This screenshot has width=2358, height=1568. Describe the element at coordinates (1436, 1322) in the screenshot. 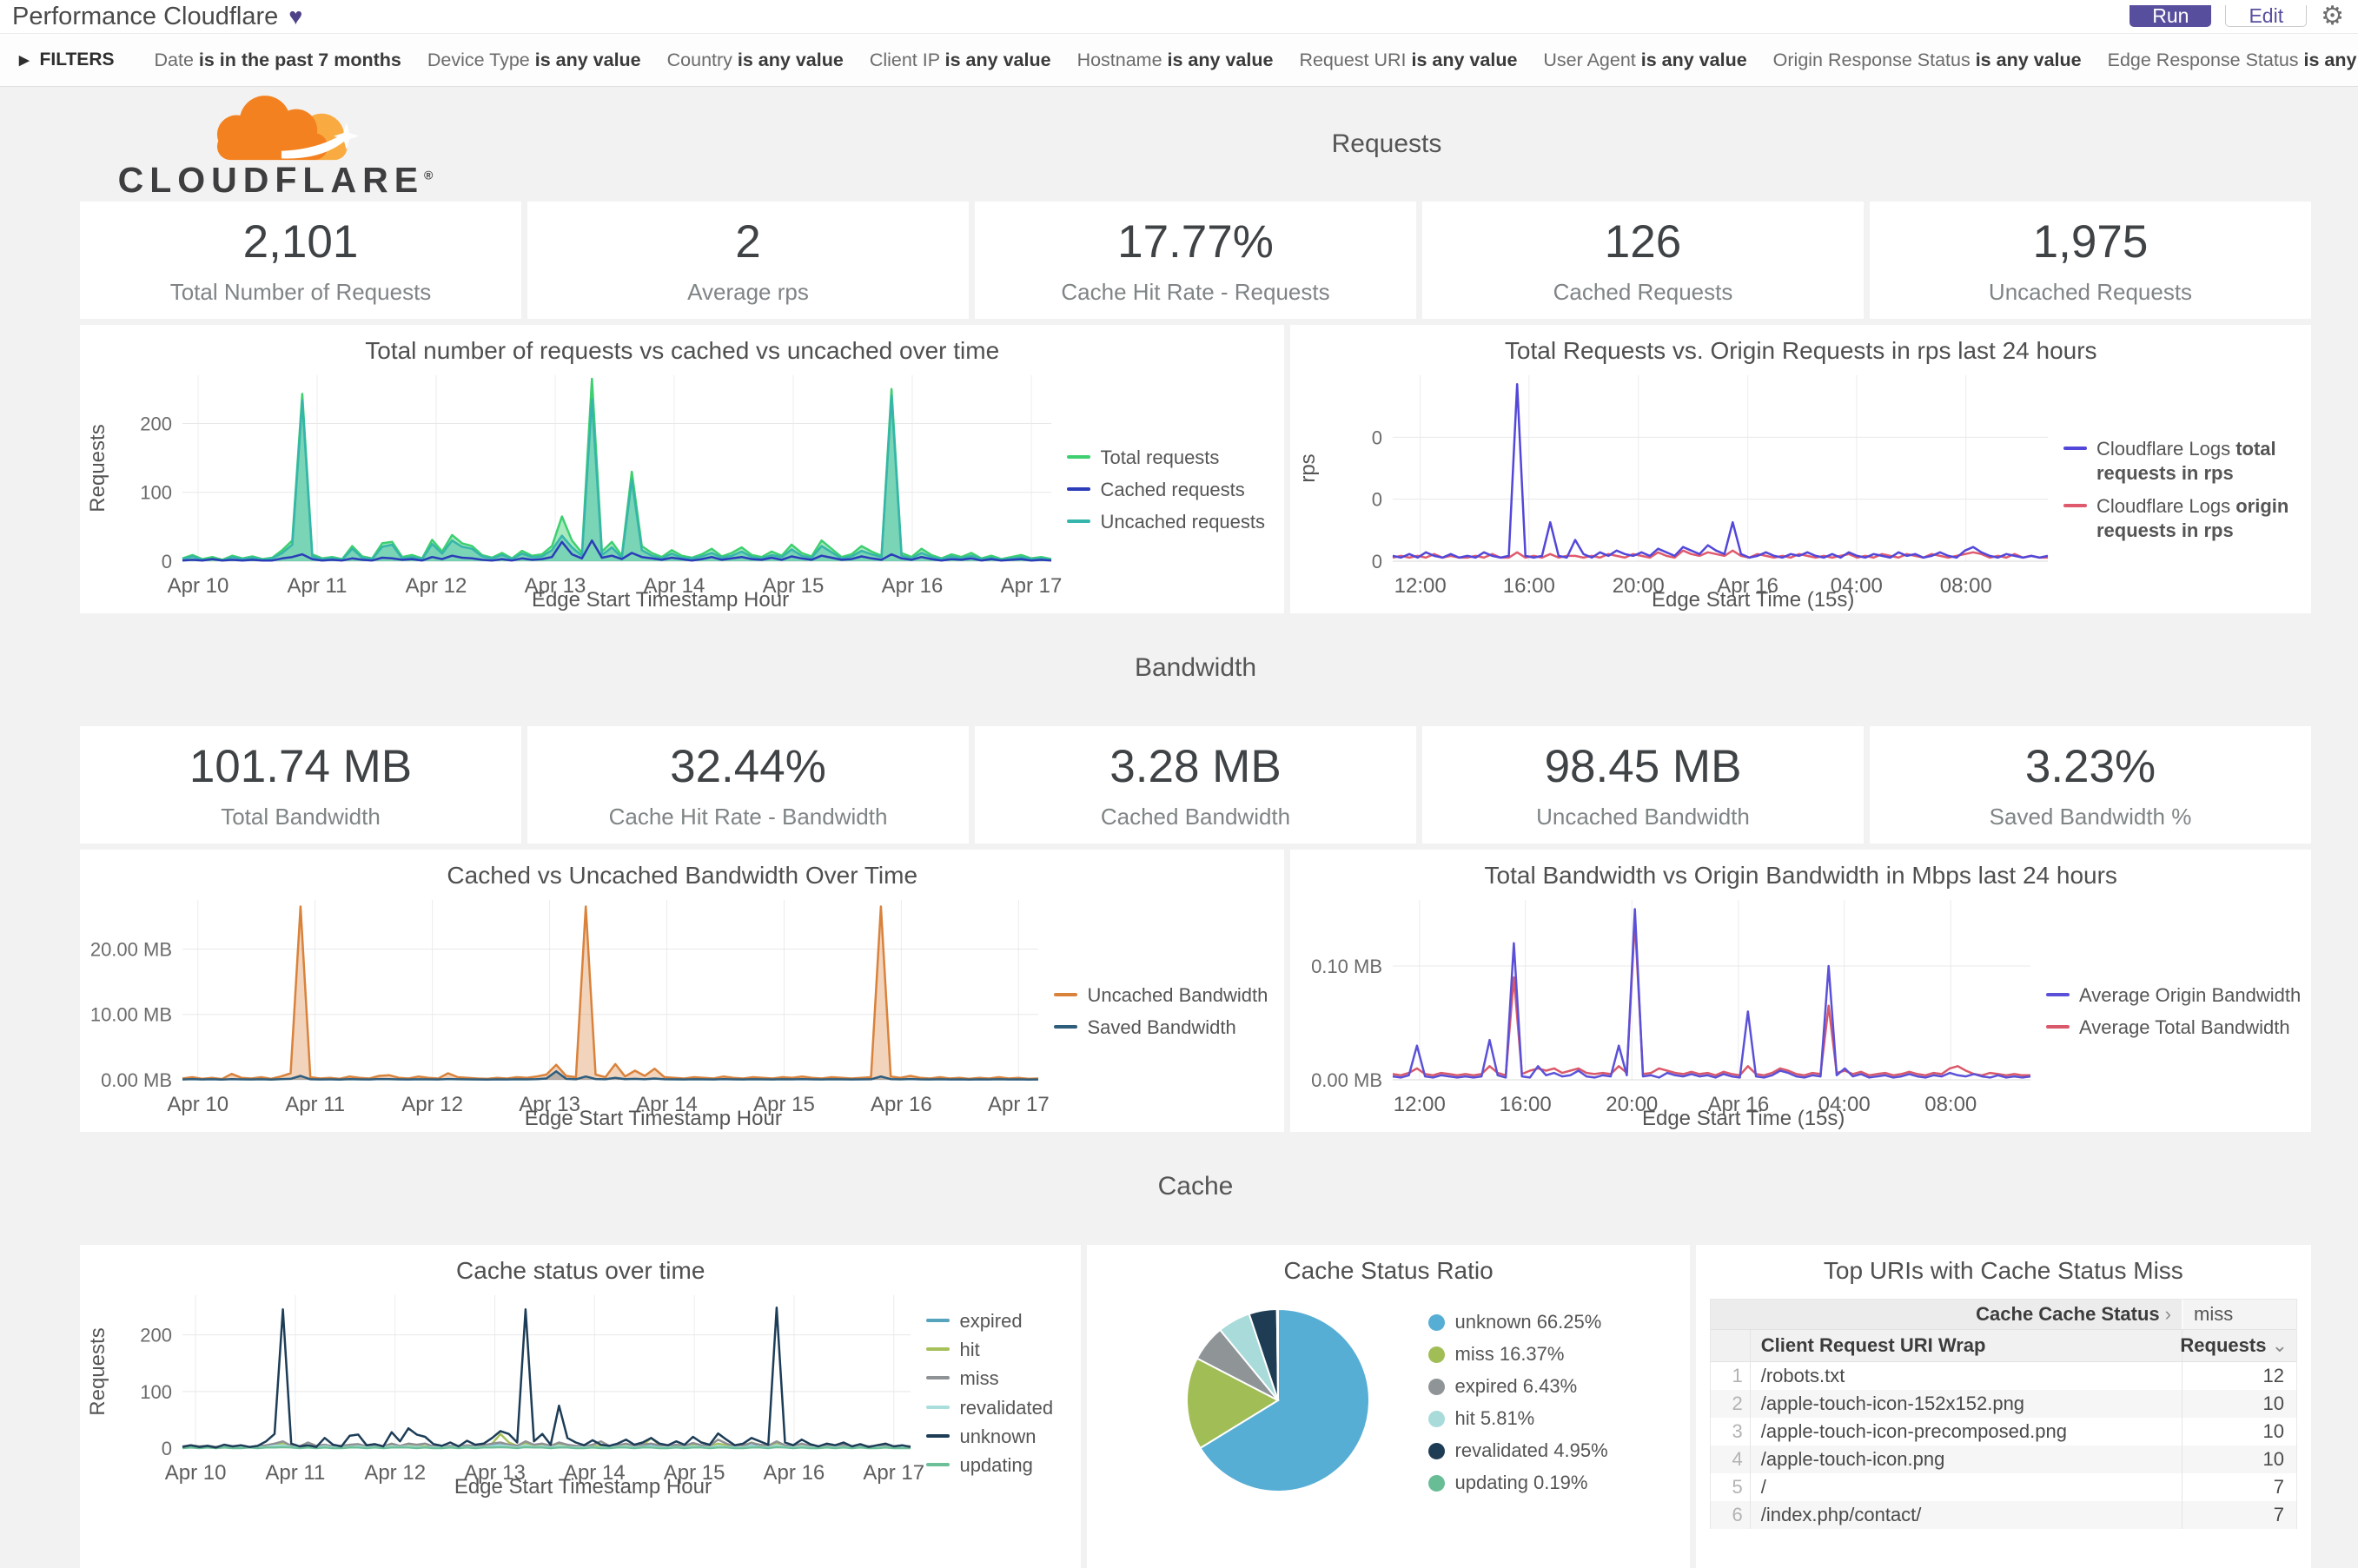

I see `pie-legend-dot-icon` at that location.